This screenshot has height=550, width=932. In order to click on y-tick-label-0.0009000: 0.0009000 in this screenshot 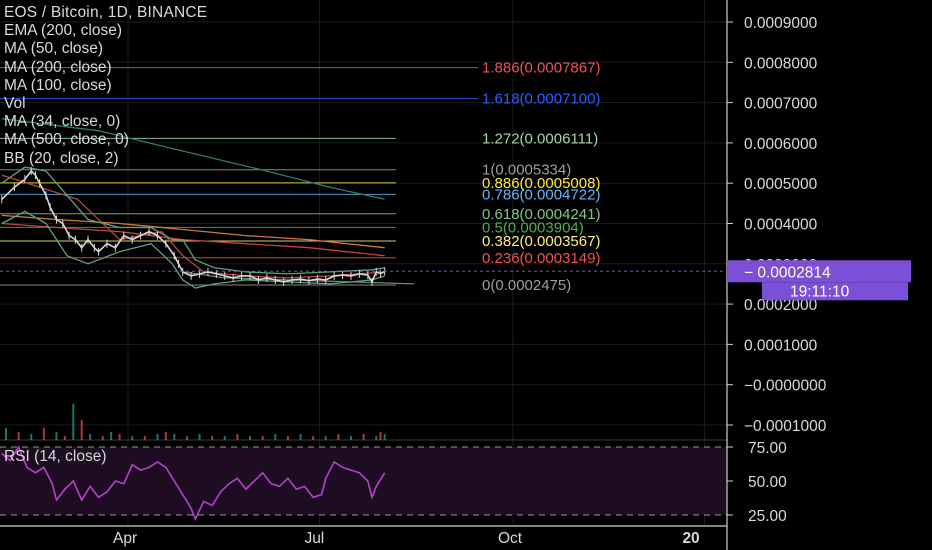, I will do `click(781, 23)`.